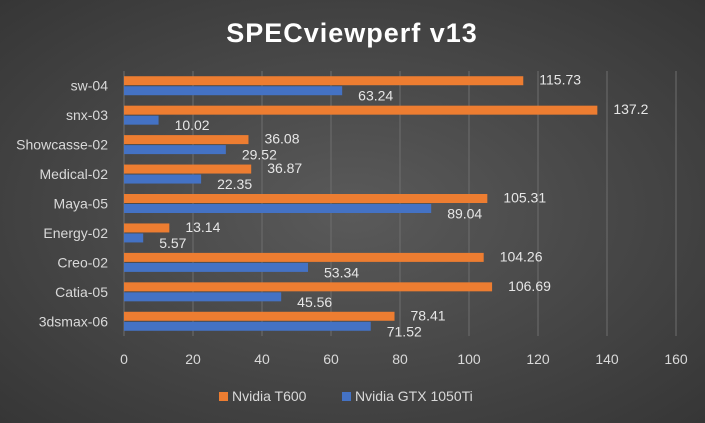  I want to click on data-label-t600: 115.73, so click(560, 80).